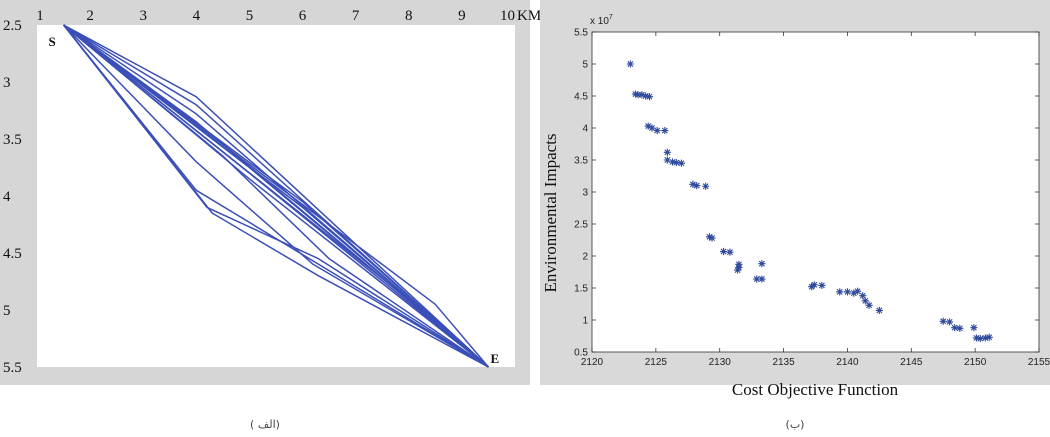  Describe the element at coordinates (12, 197) in the screenshot. I see `panel-a-y-ticks: 2.5 3 3.5 4 4.5 5 5.5` at that location.